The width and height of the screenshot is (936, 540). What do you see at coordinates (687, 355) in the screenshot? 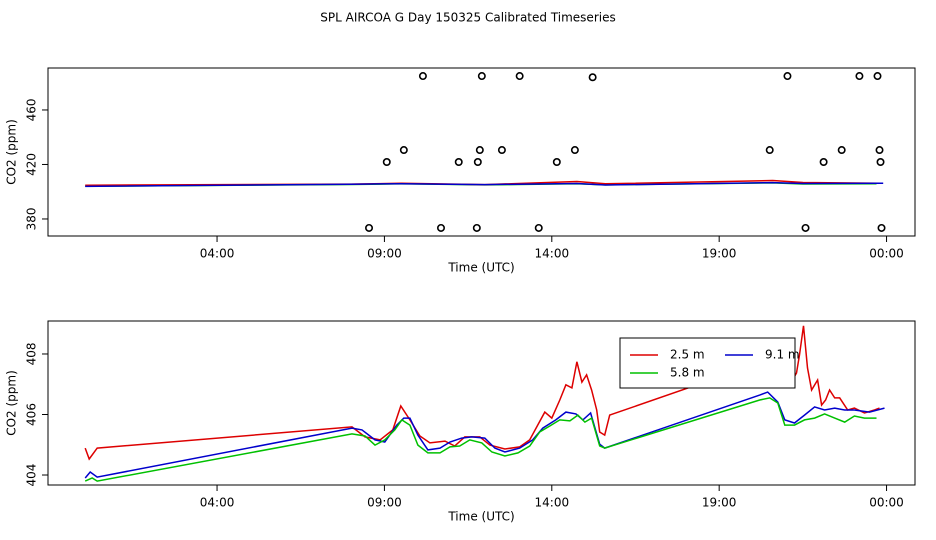
I see `legend-label: 2.5 m` at bounding box center [687, 355].